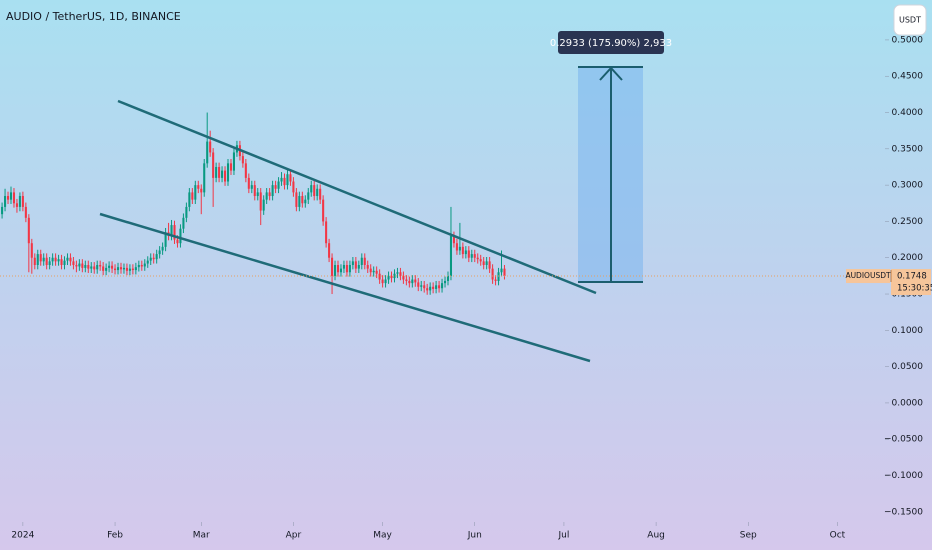 The width and height of the screenshot is (932, 550). I want to click on y-tick-label: 0.3500, so click(908, 149).